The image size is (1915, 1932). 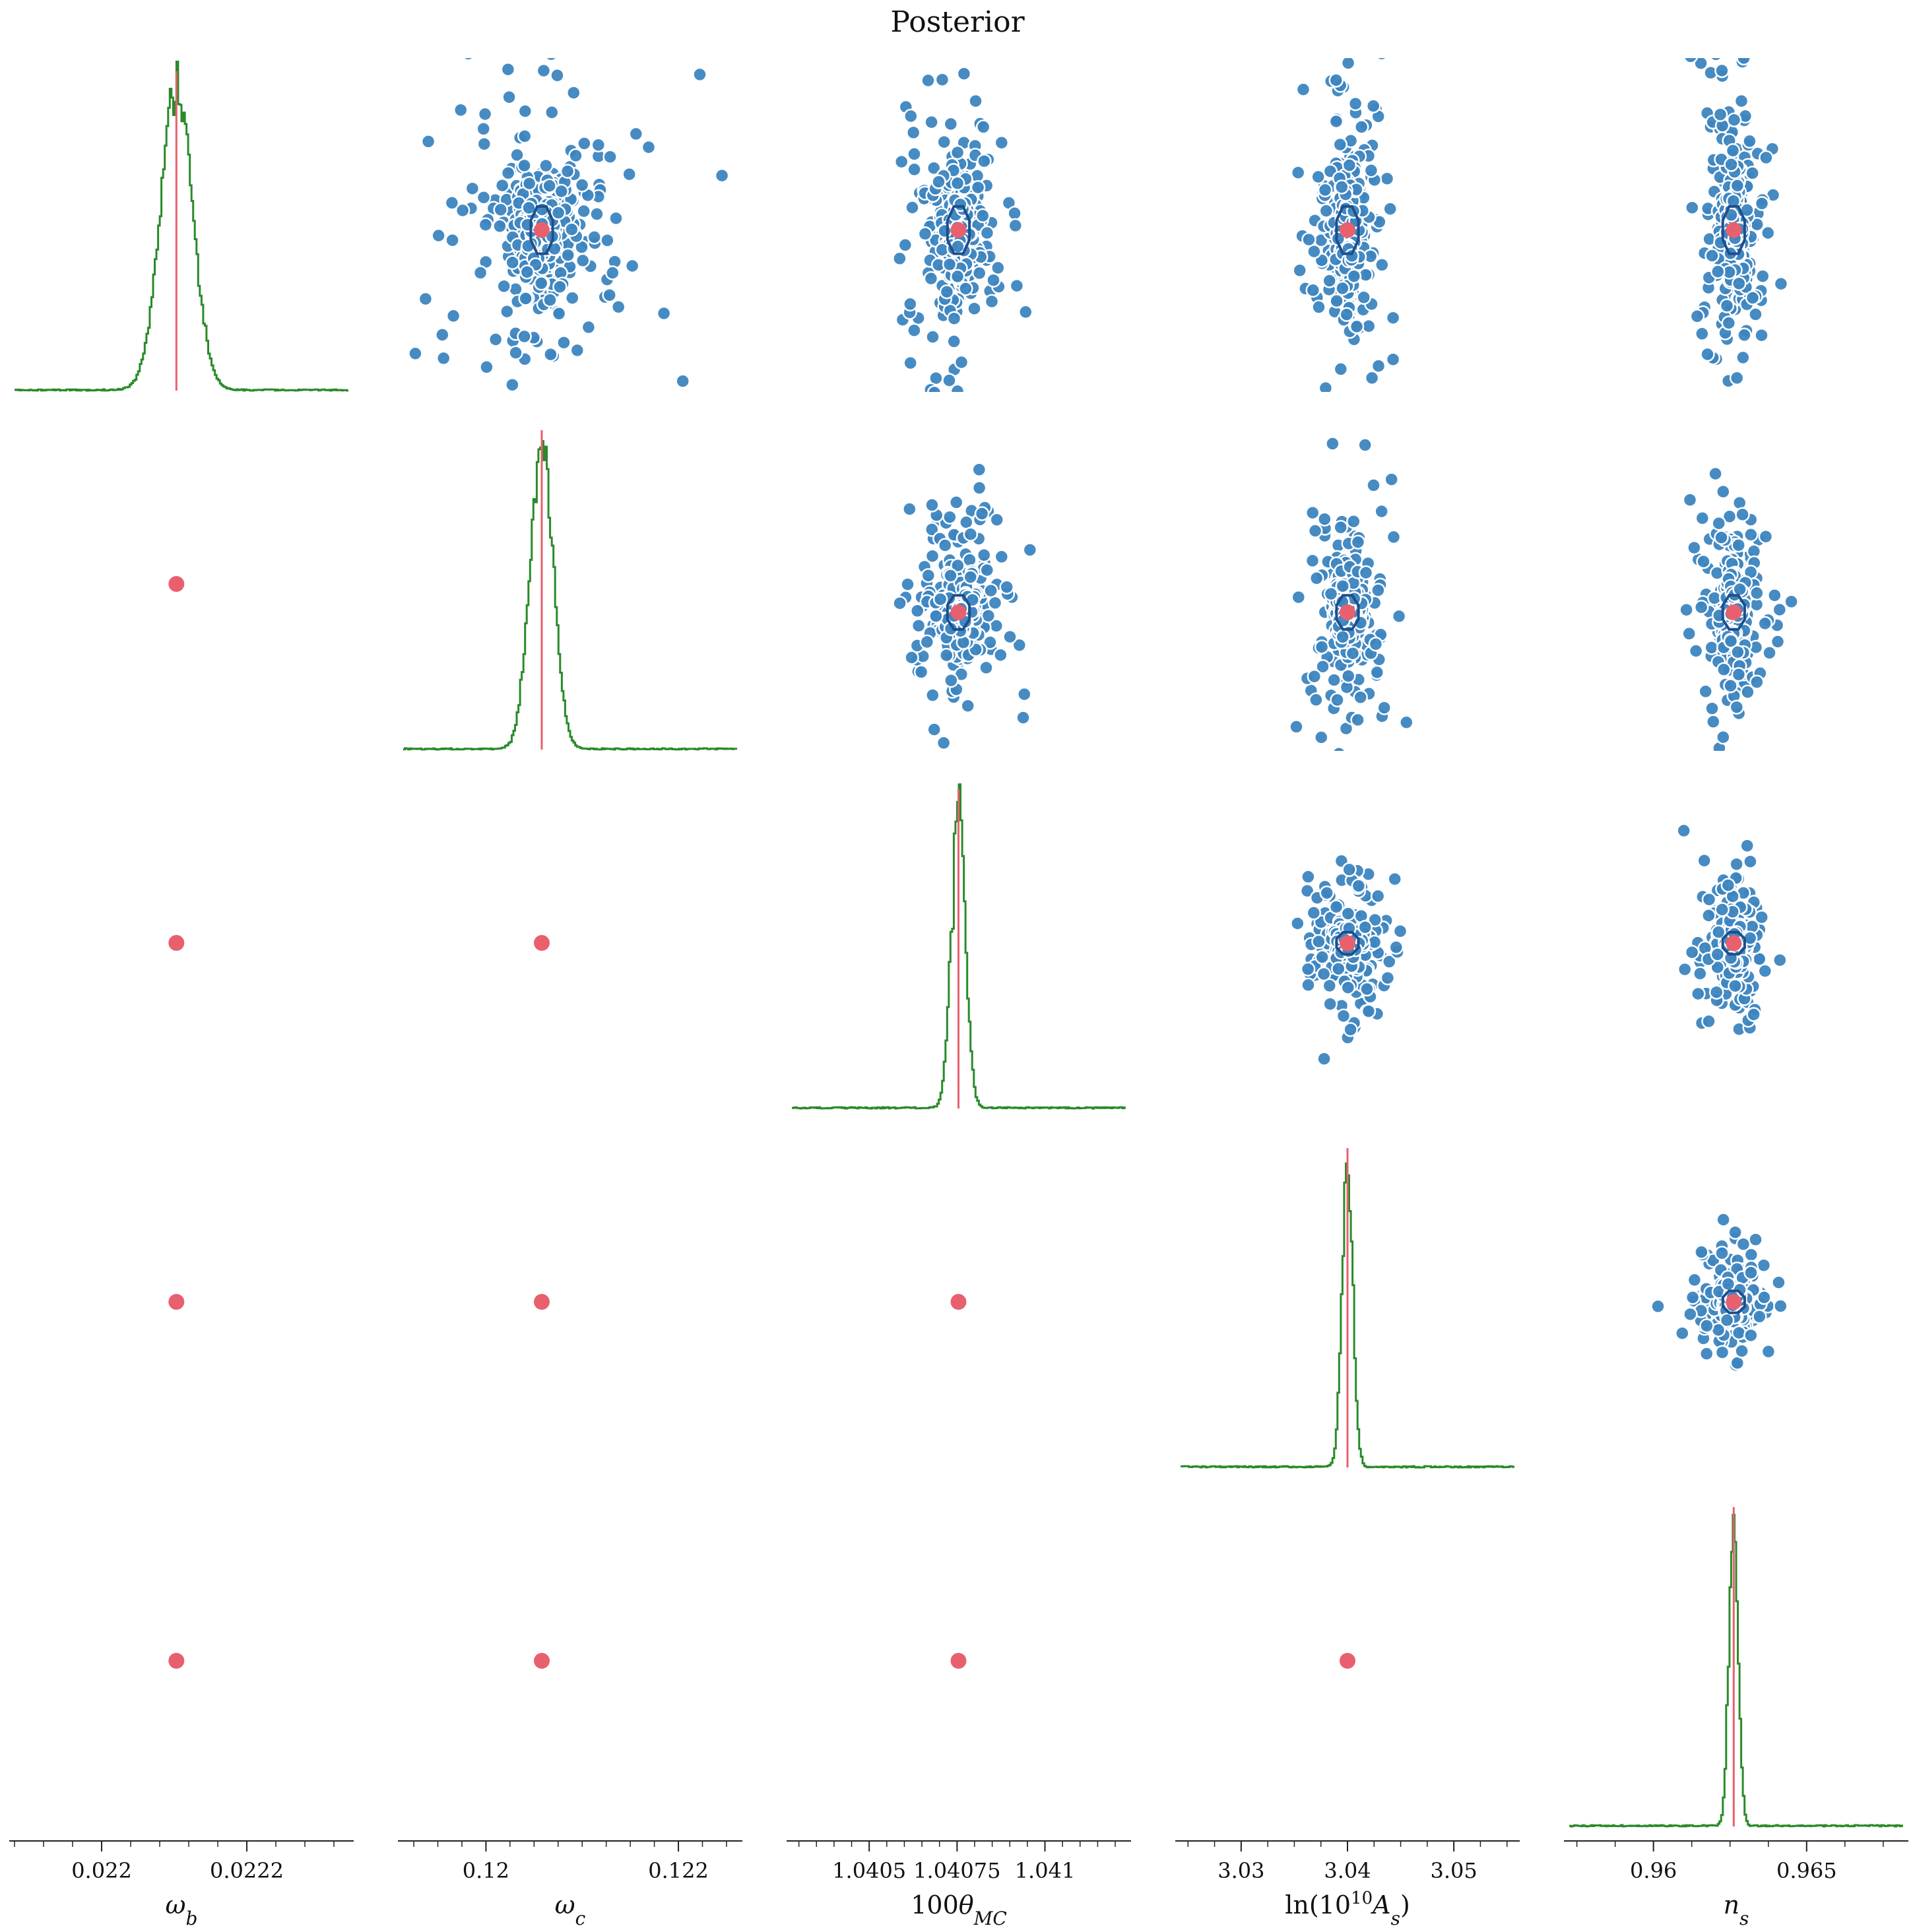 I want to click on truth-point-th-wc, so click(x=542, y=943).